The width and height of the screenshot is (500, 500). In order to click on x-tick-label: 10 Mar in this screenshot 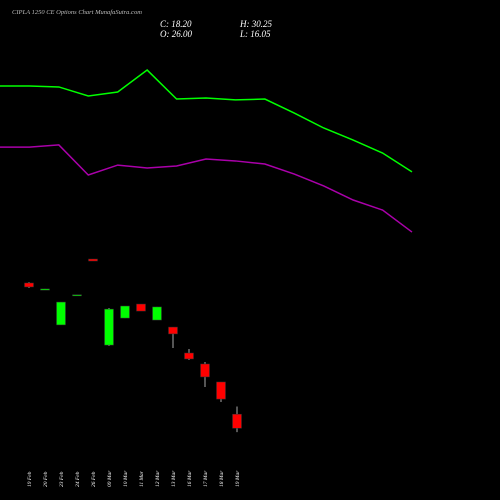, I will do `click(126, 478)`.